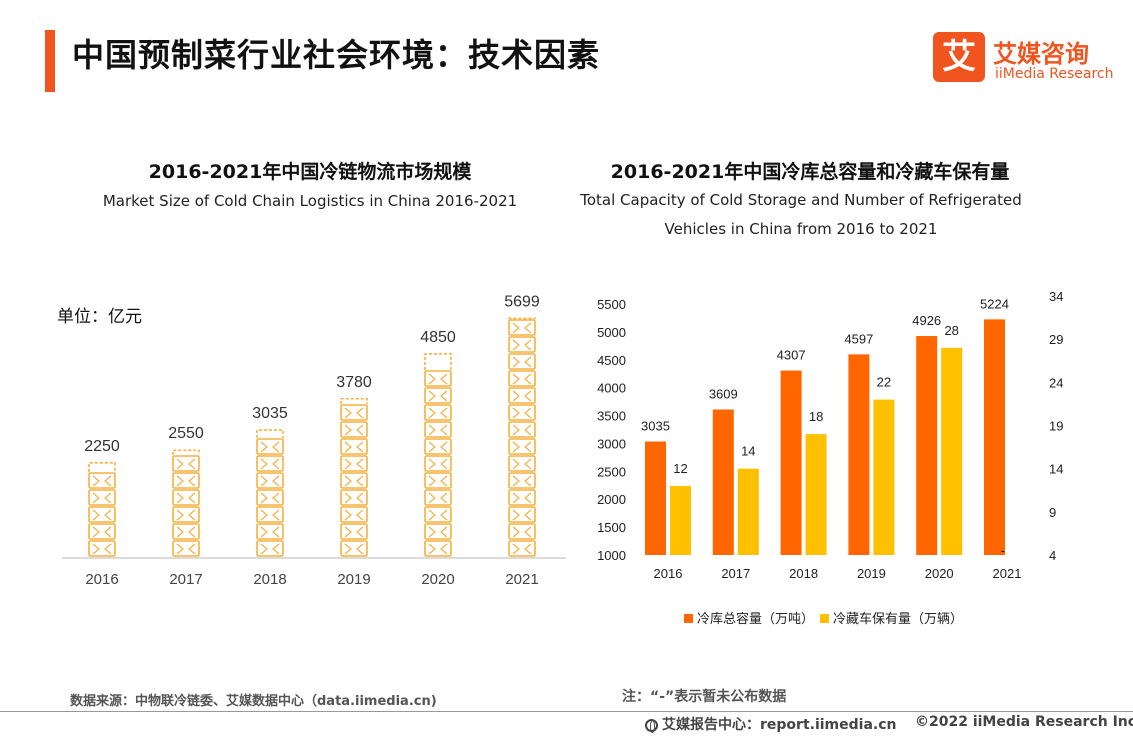 The width and height of the screenshot is (1133, 737). Describe the element at coordinates (858, 338) in the screenshot. I see `label-cold-storage-2019: 4597` at that location.